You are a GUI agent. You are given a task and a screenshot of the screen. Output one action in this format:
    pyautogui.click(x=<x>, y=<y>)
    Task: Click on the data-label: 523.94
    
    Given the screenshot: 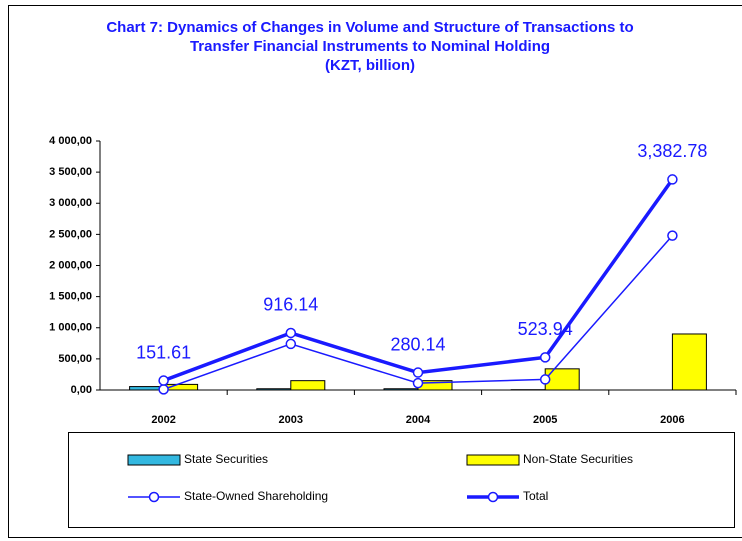 What is the action you would take?
    pyautogui.click(x=545, y=329)
    